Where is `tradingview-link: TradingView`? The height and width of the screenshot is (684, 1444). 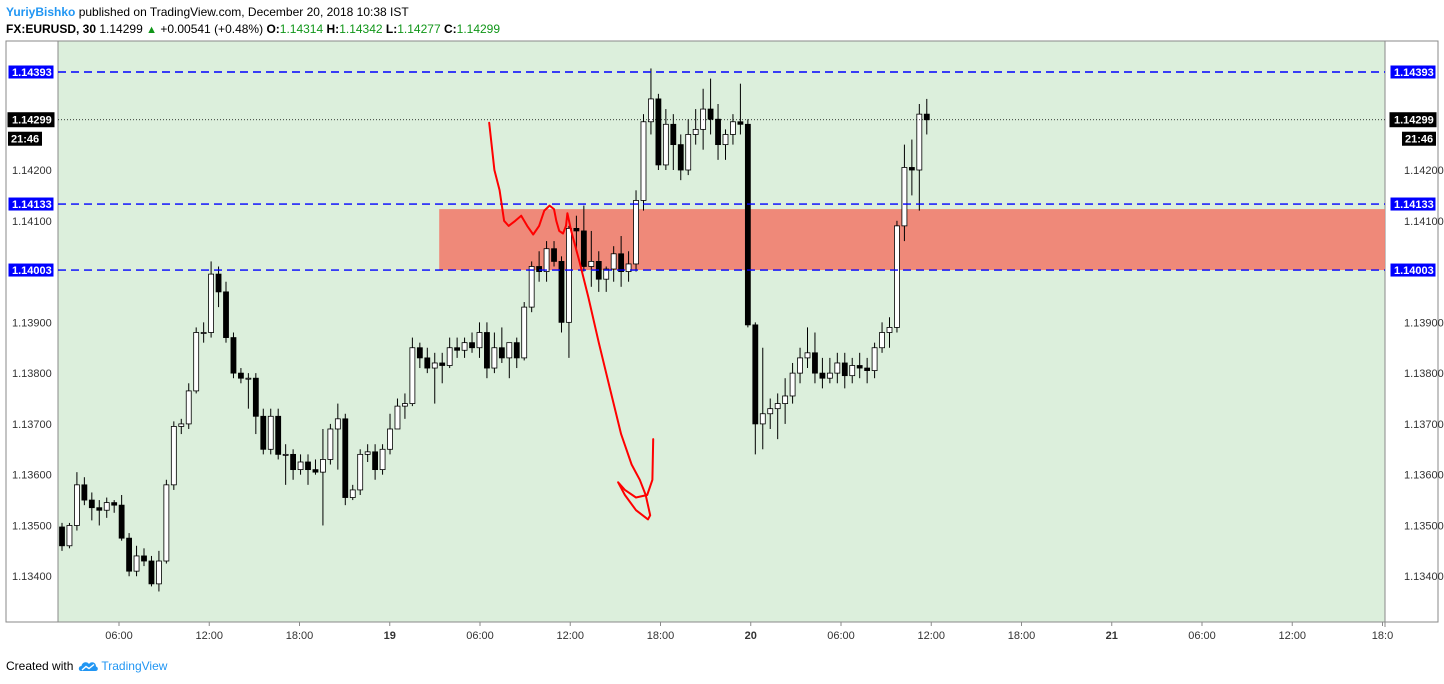 tradingview-link: TradingView is located at coordinates (122, 666).